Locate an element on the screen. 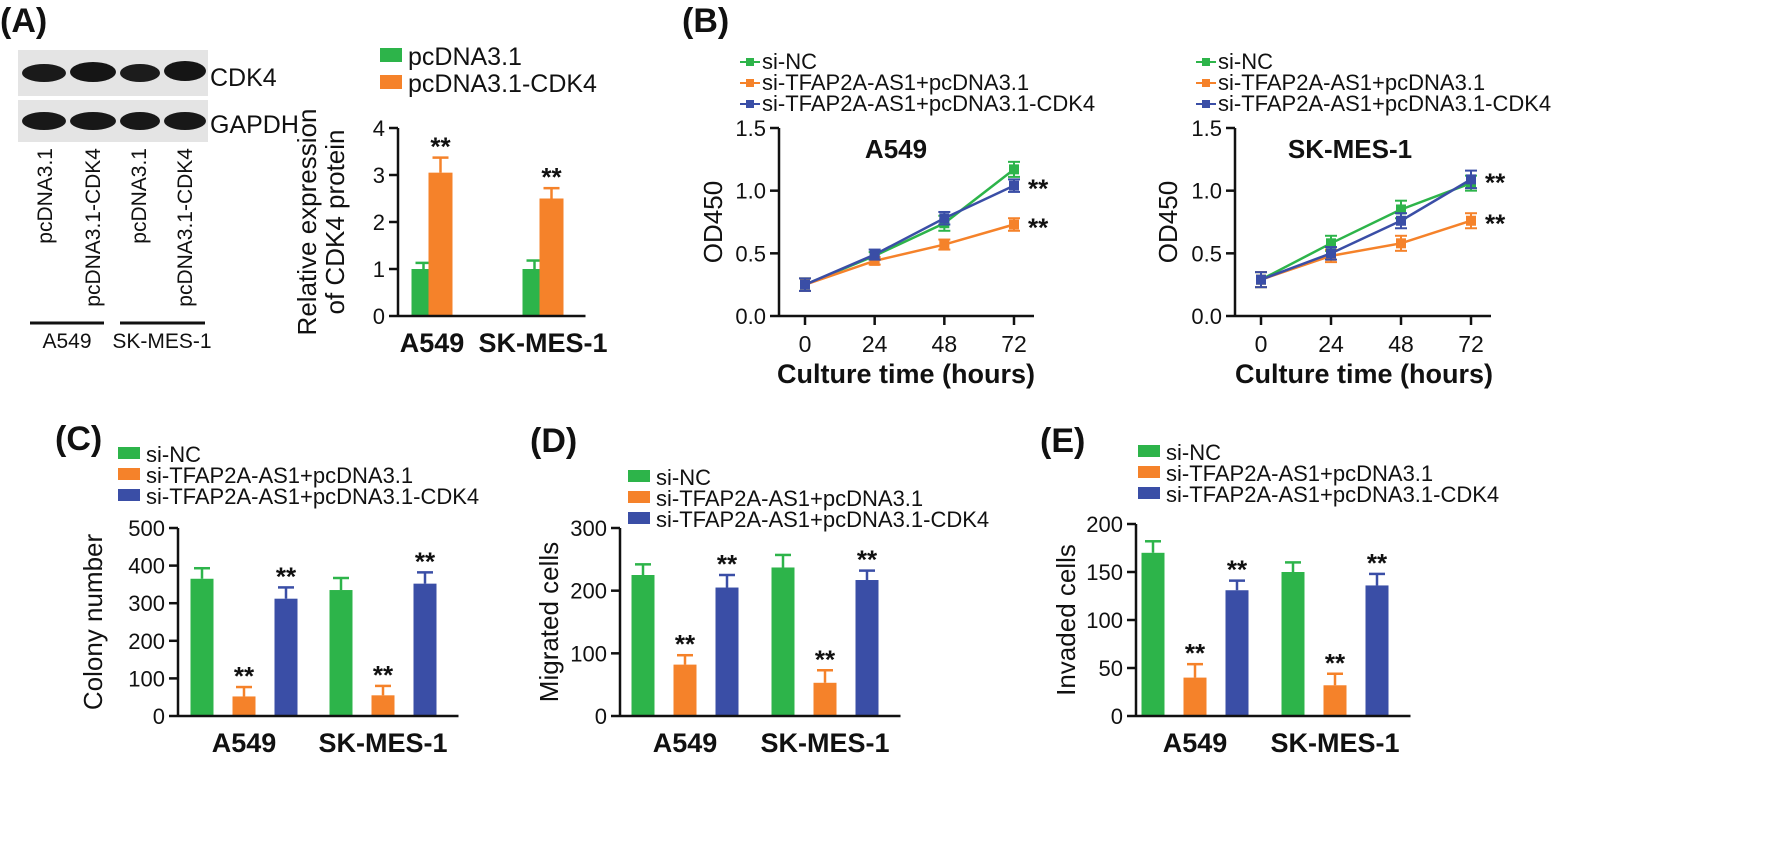 The image size is (1776, 855). b2-line-x-tick-label: 72 is located at coordinates (1471, 344).